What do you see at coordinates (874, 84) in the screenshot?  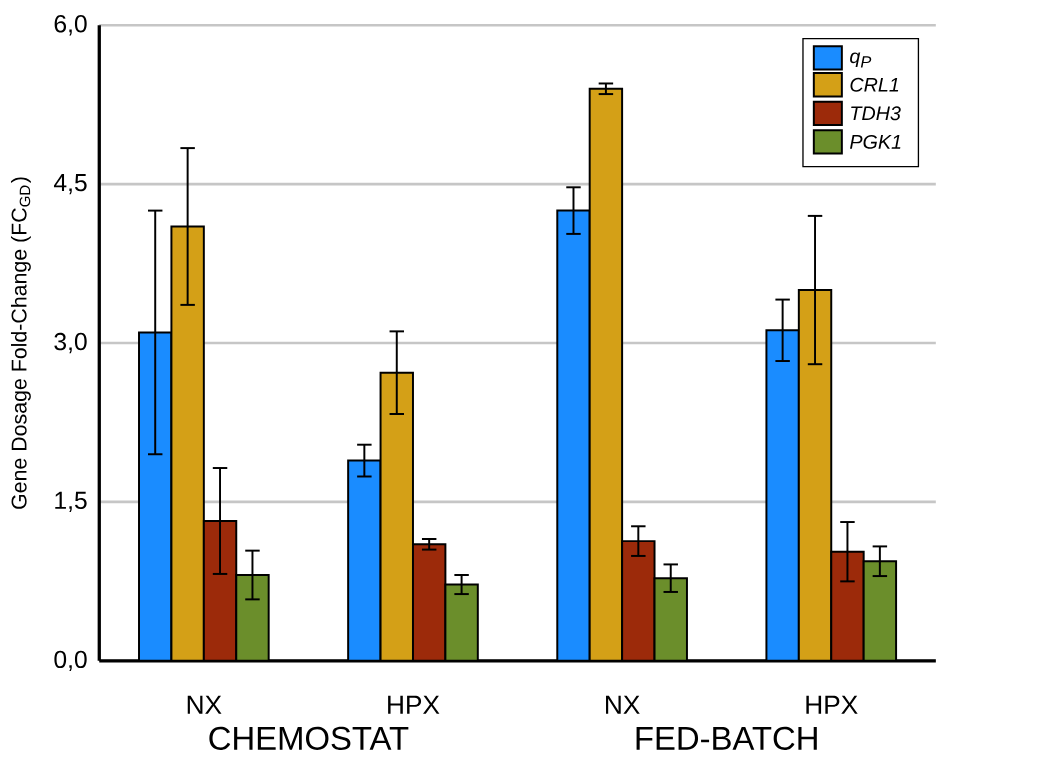 I see `legend-label: CRL1` at bounding box center [874, 84].